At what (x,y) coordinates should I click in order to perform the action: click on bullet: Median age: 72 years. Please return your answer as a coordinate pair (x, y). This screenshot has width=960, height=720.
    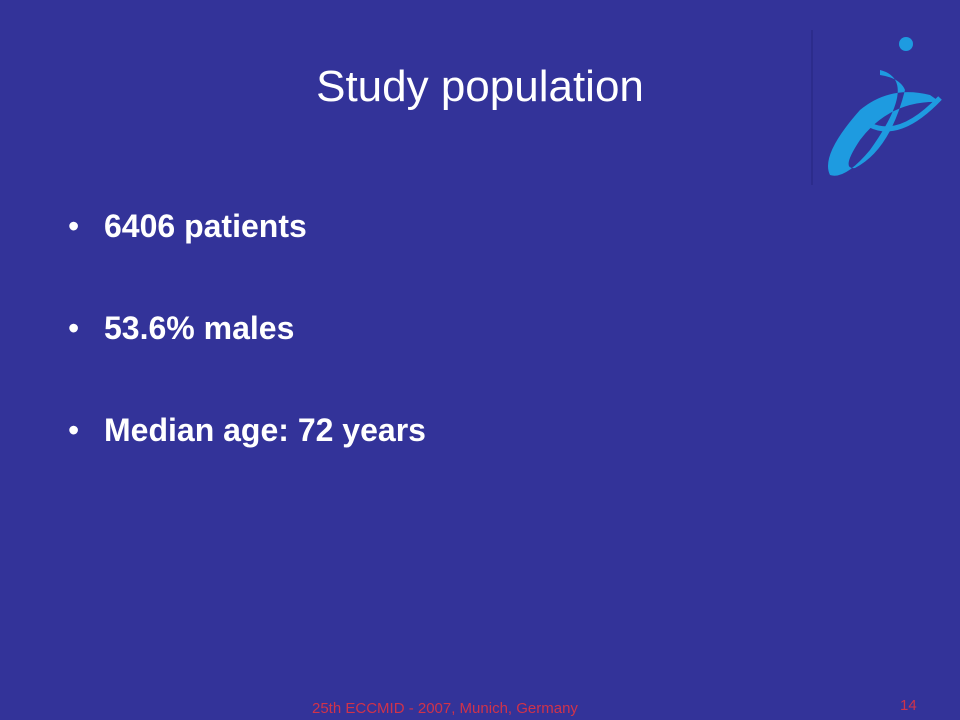
    Looking at the image, I should click on (247, 463).